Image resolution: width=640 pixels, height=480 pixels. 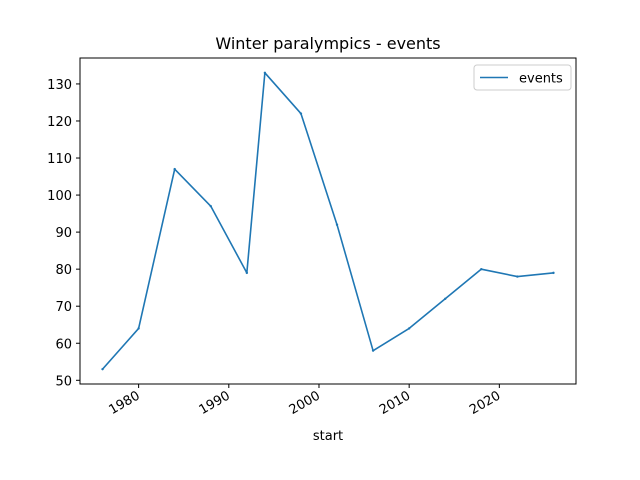 I want to click on y-tick-label: 100, so click(x=59, y=196).